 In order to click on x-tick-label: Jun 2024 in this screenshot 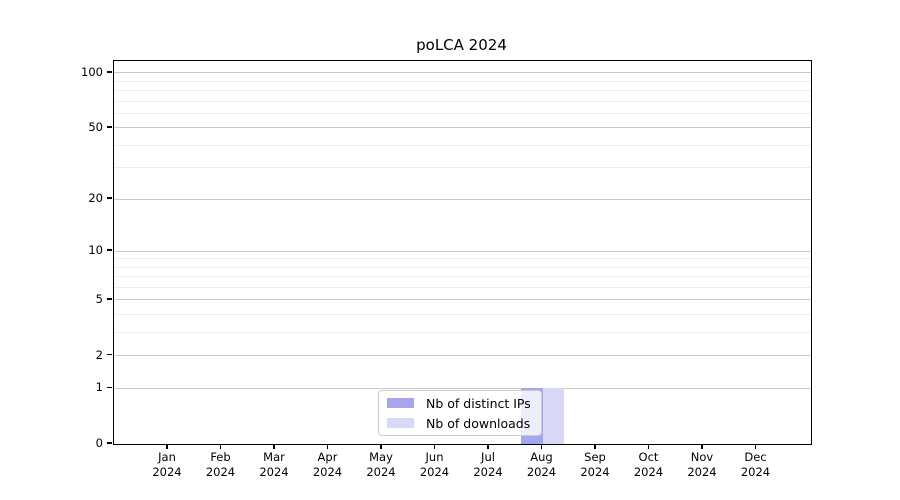, I will do `click(434, 464)`.